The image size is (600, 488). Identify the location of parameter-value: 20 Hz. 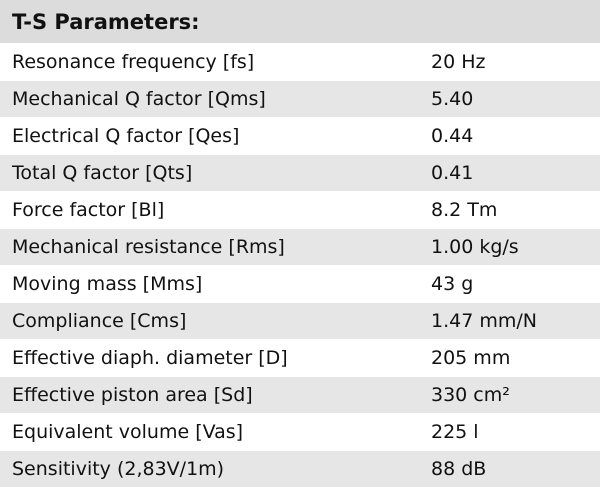
(458, 62).